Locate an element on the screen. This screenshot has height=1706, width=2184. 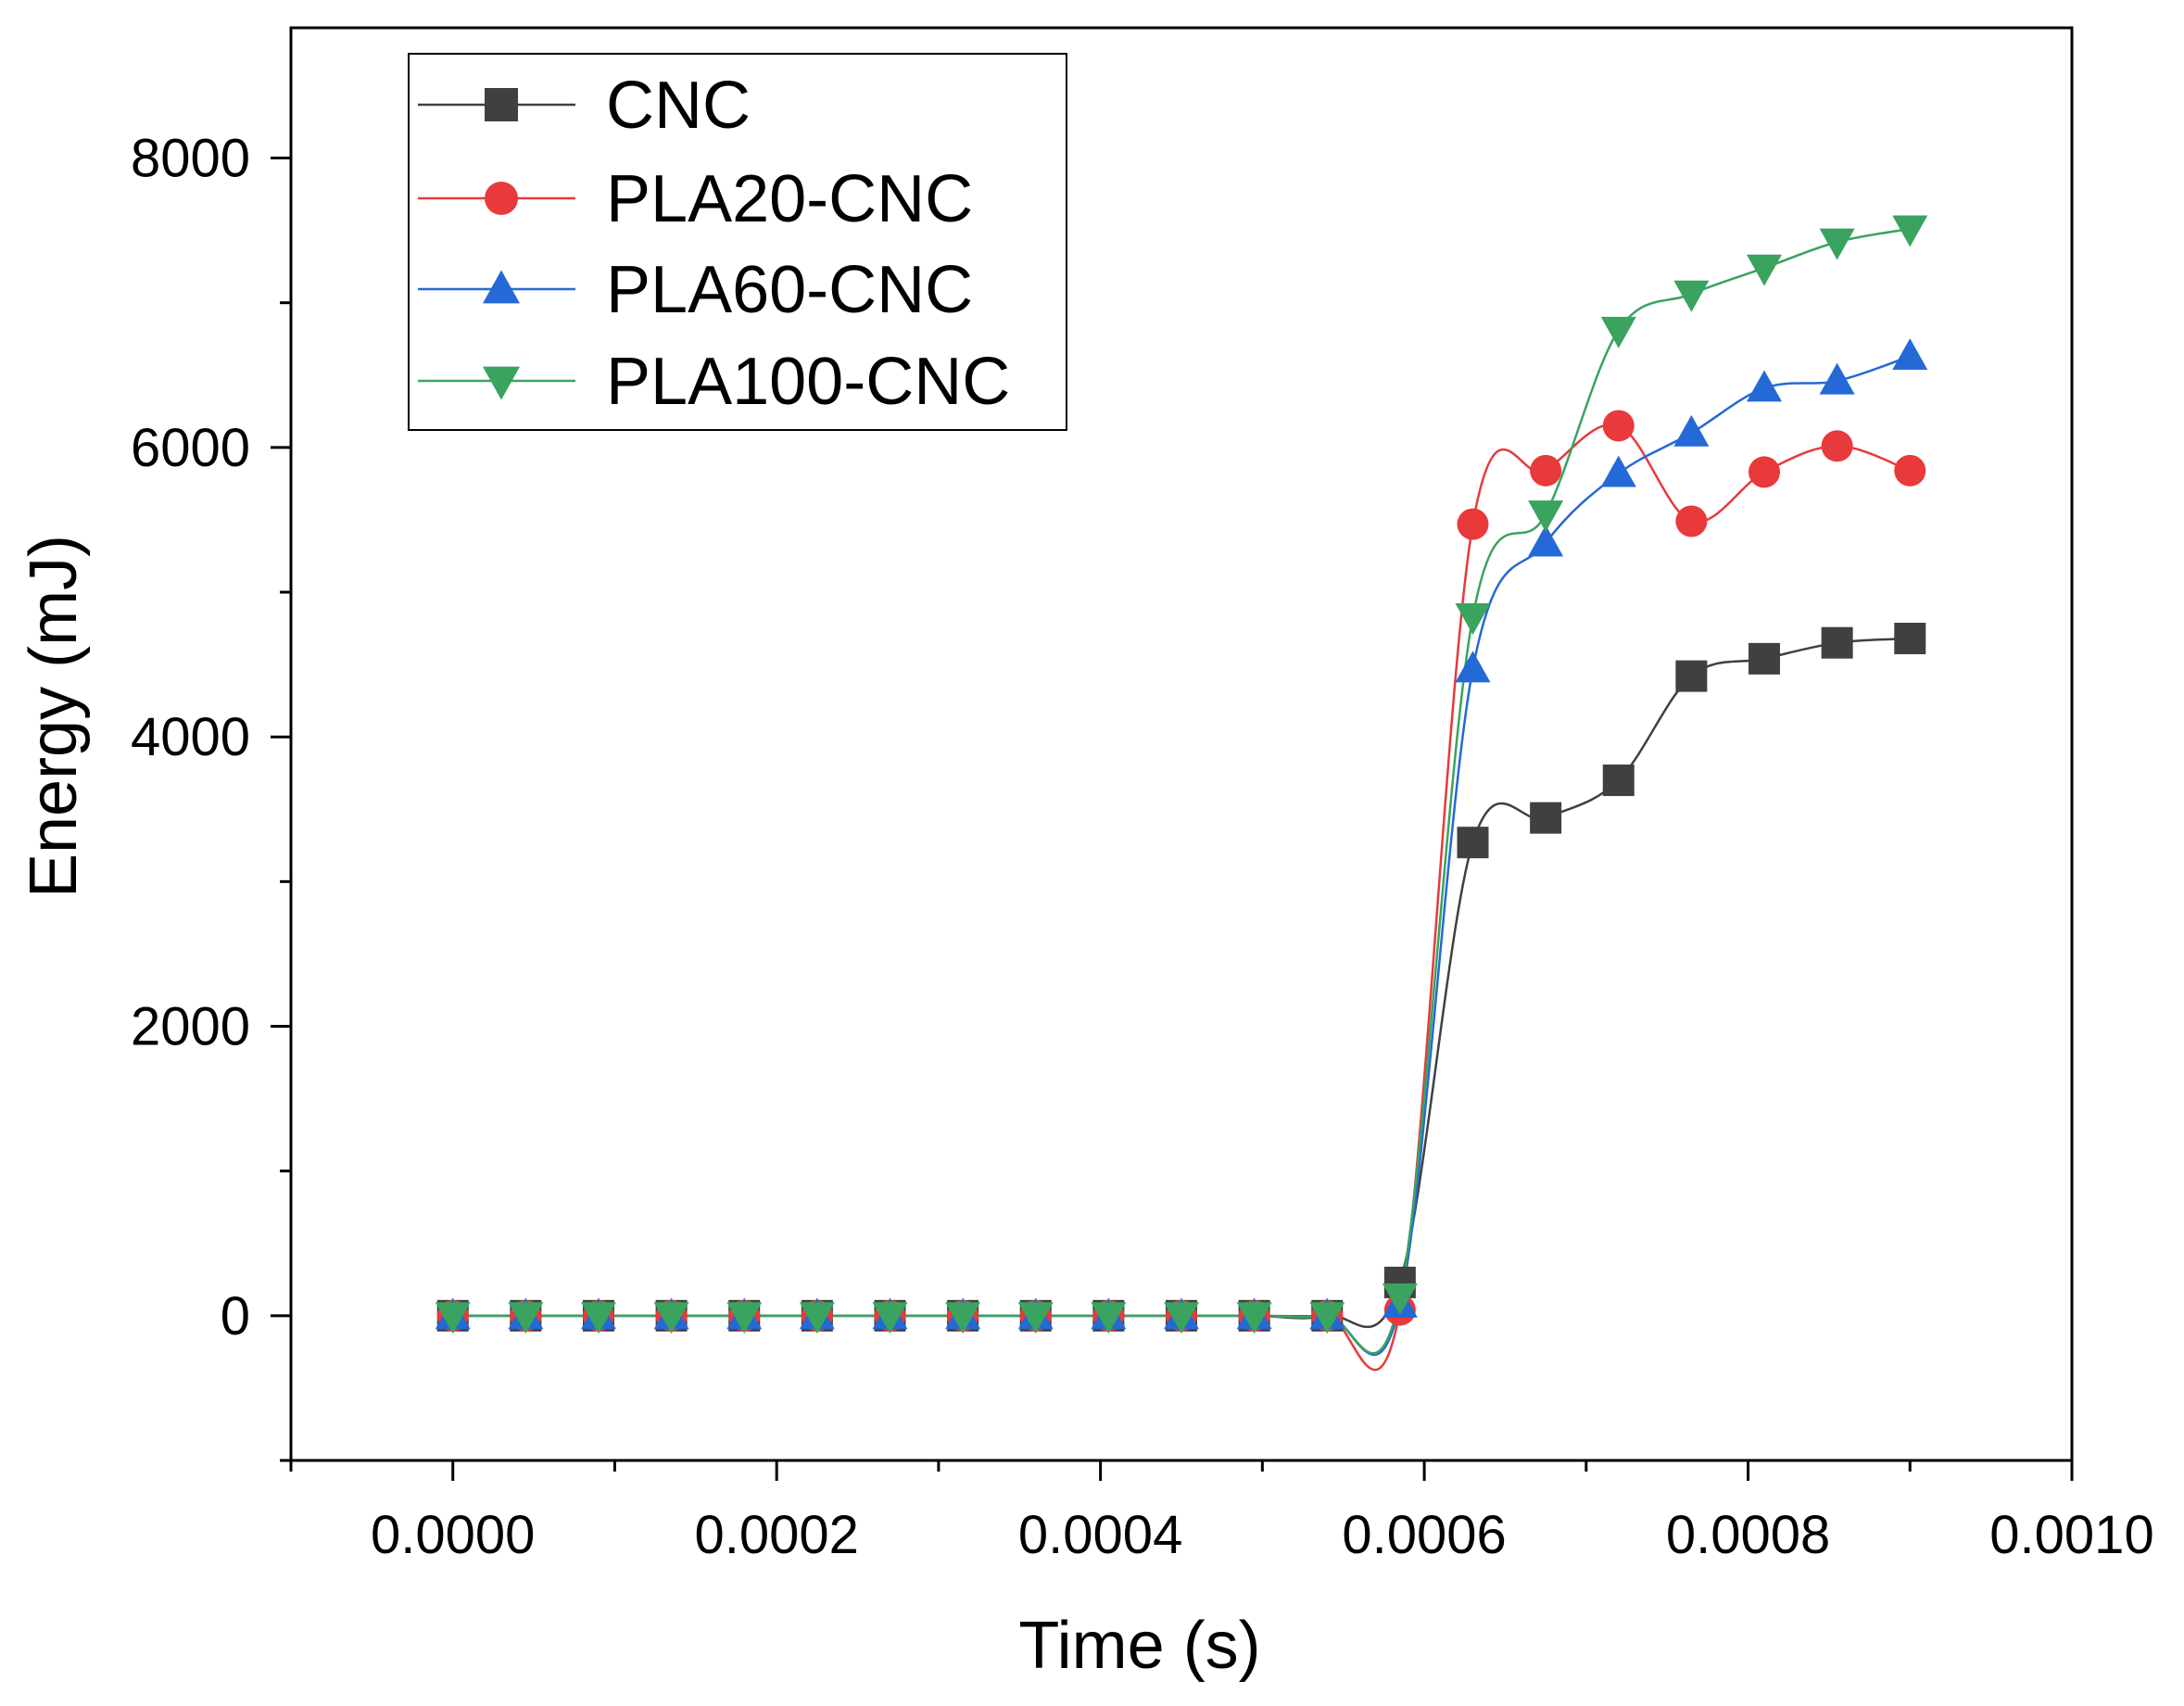
data-point-s3-p7 is located at coordinates (963, 1318).